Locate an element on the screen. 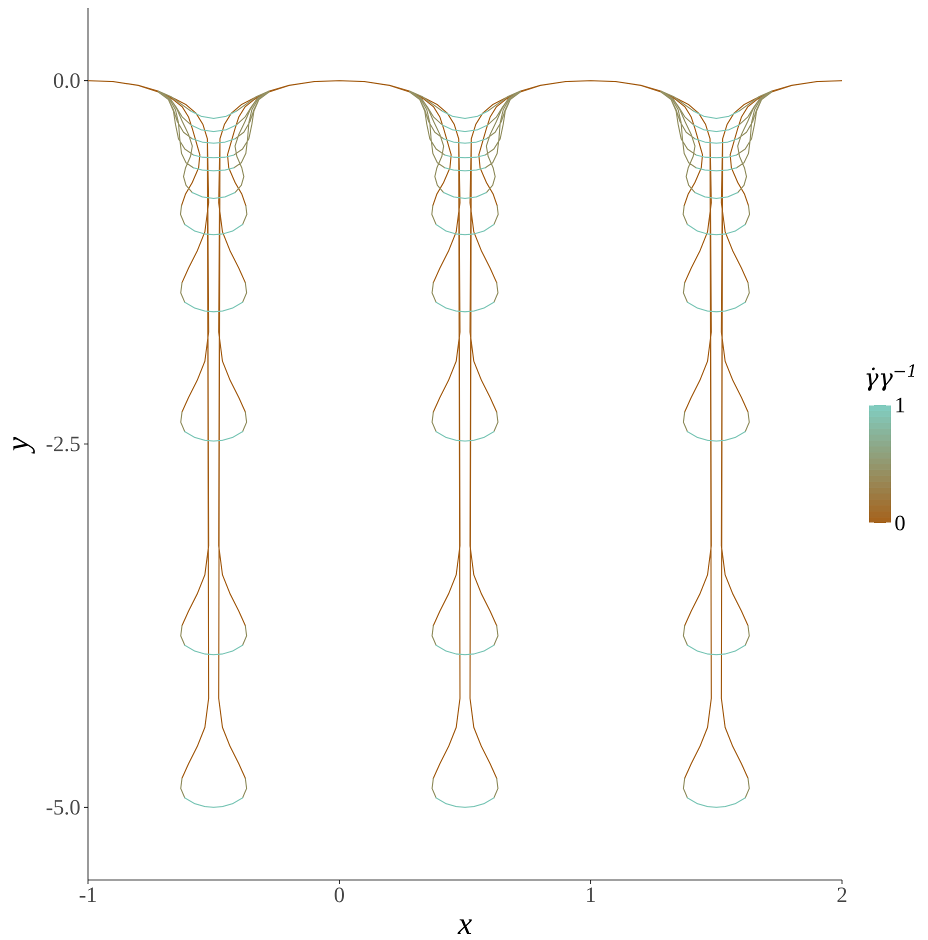 The height and width of the screenshot is (940, 928). y-tick-label: -2.5 is located at coordinates (63, 444).